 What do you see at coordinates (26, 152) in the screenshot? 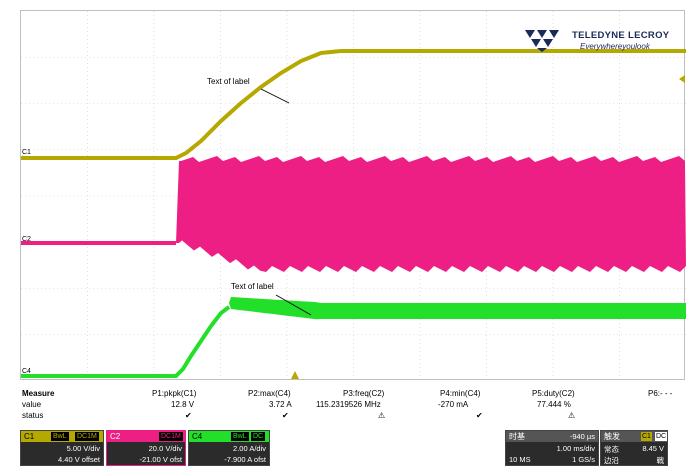
I see `c1-ground-marker: C1` at bounding box center [26, 152].